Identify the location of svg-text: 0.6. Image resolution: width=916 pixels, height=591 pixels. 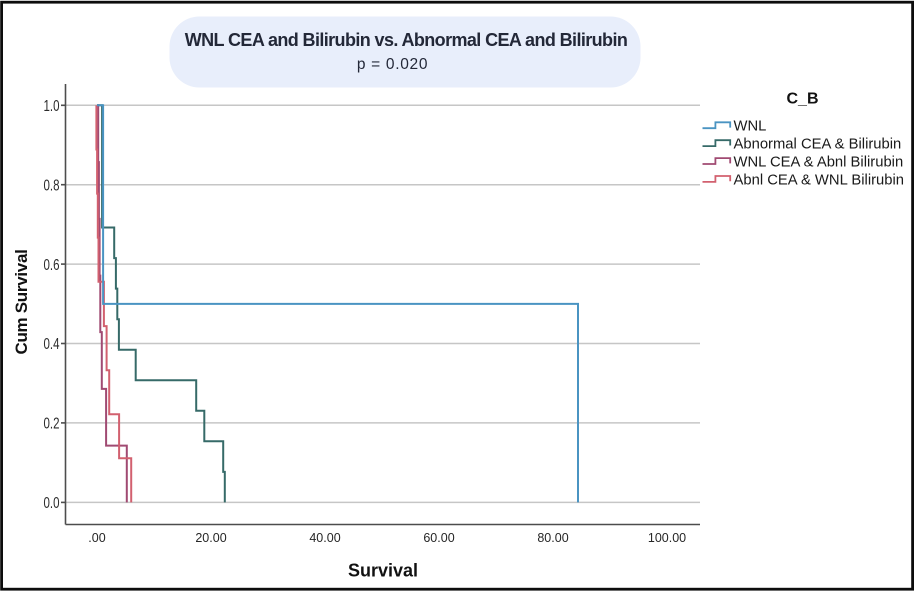
(51, 264).